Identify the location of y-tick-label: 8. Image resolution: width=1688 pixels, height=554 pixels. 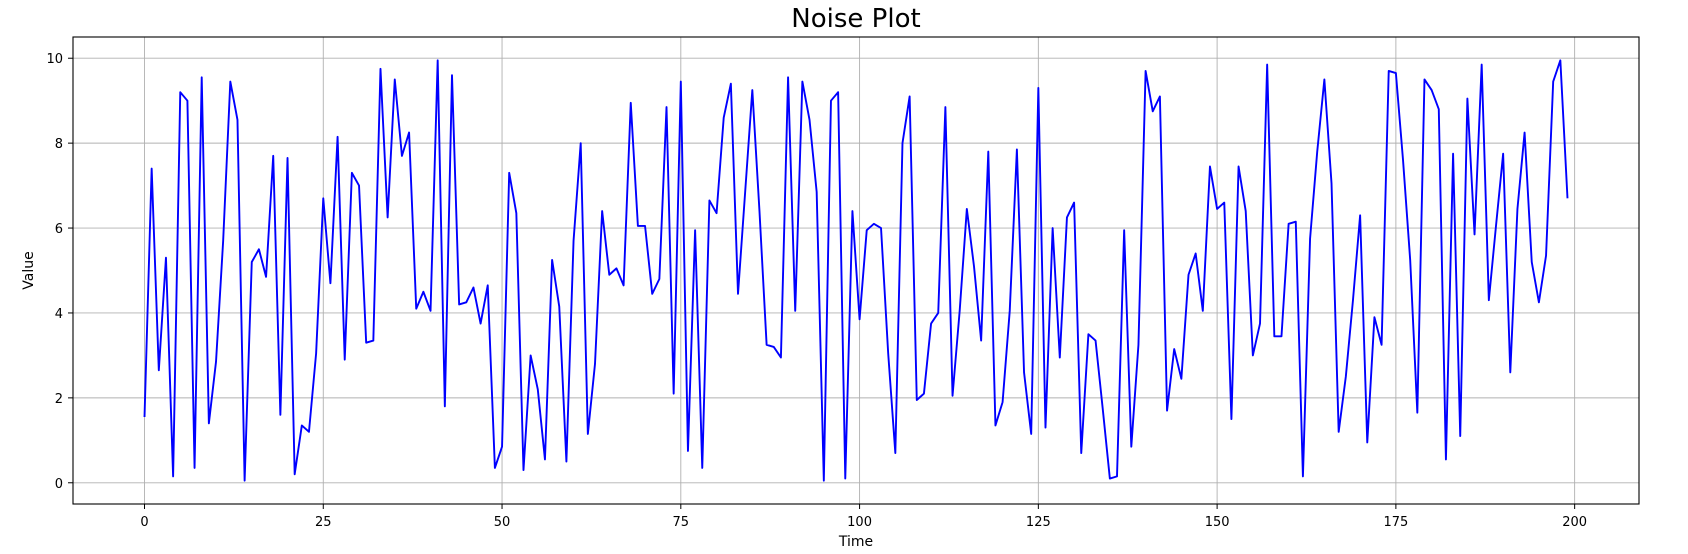
(59, 144).